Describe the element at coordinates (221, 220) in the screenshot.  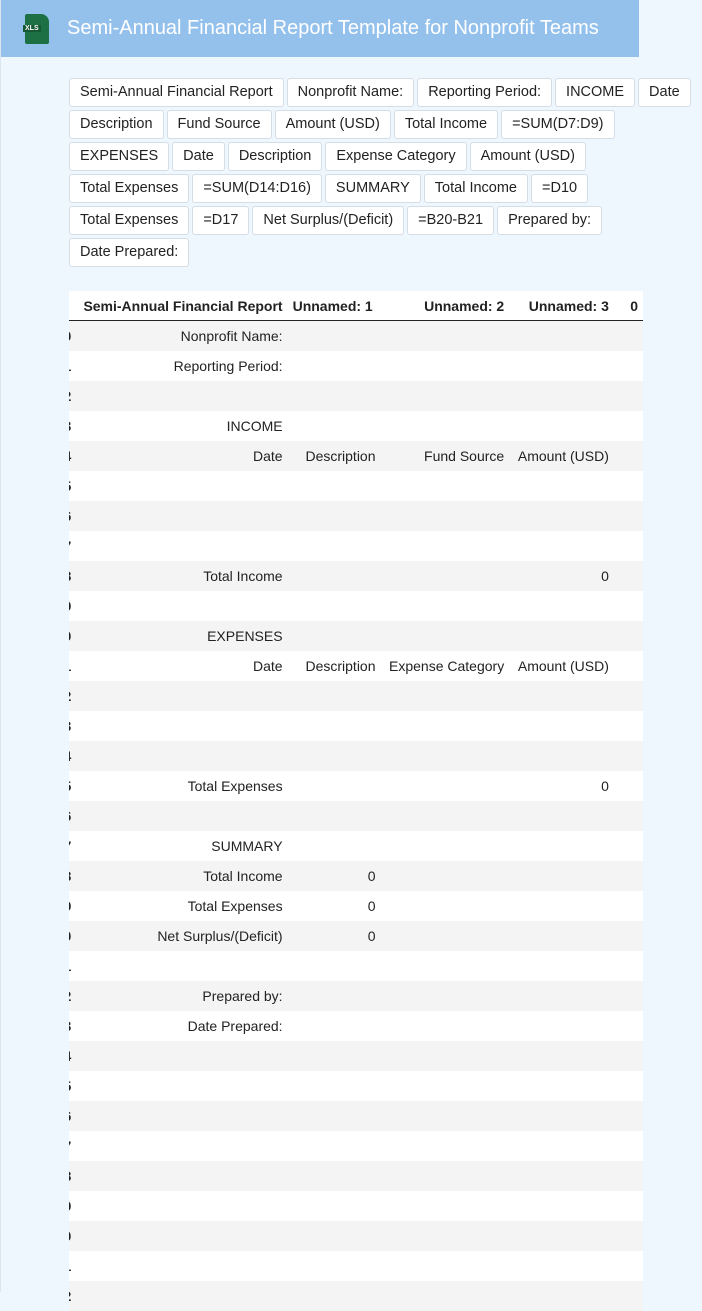
I see `cell-chip: =D17` at that location.